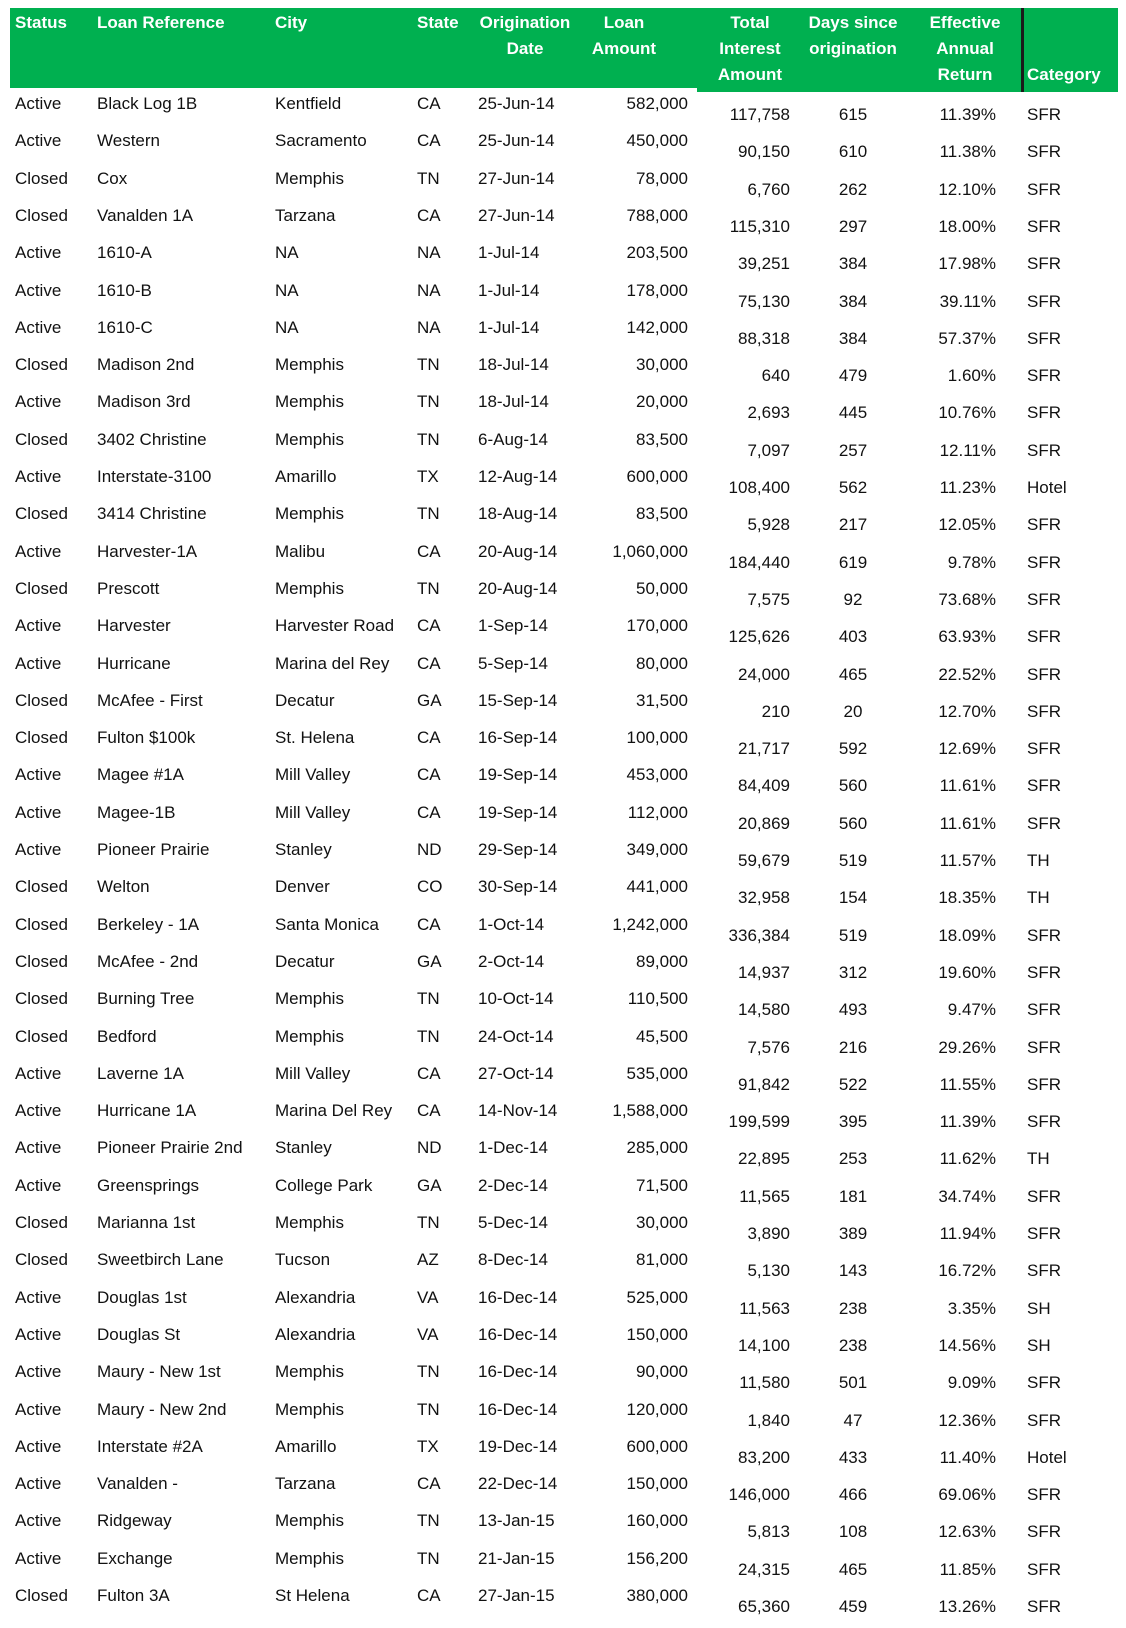  What do you see at coordinates (764, 1308) in the screenshot?
I see `table-cell: 11,563` at bounding box center [764, 1308].